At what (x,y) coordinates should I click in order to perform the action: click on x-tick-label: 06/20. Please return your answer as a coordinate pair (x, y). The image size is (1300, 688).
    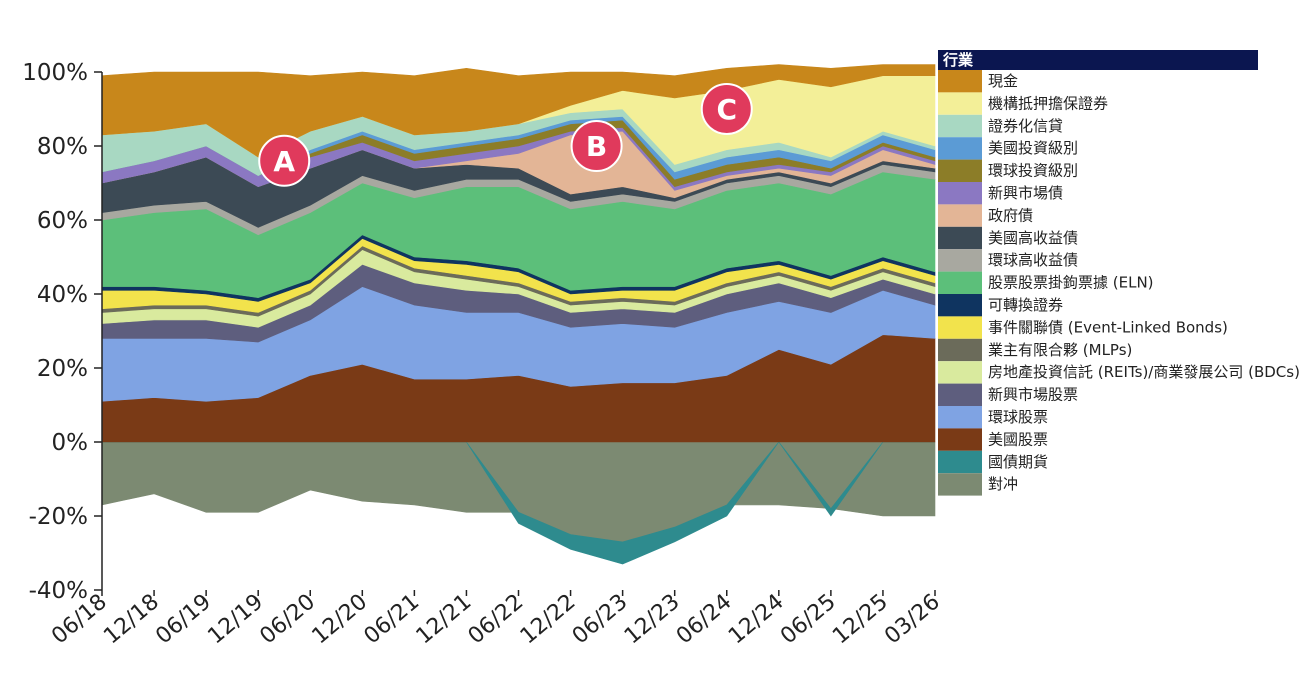
    Looking at the image, I should click on (287, 619).